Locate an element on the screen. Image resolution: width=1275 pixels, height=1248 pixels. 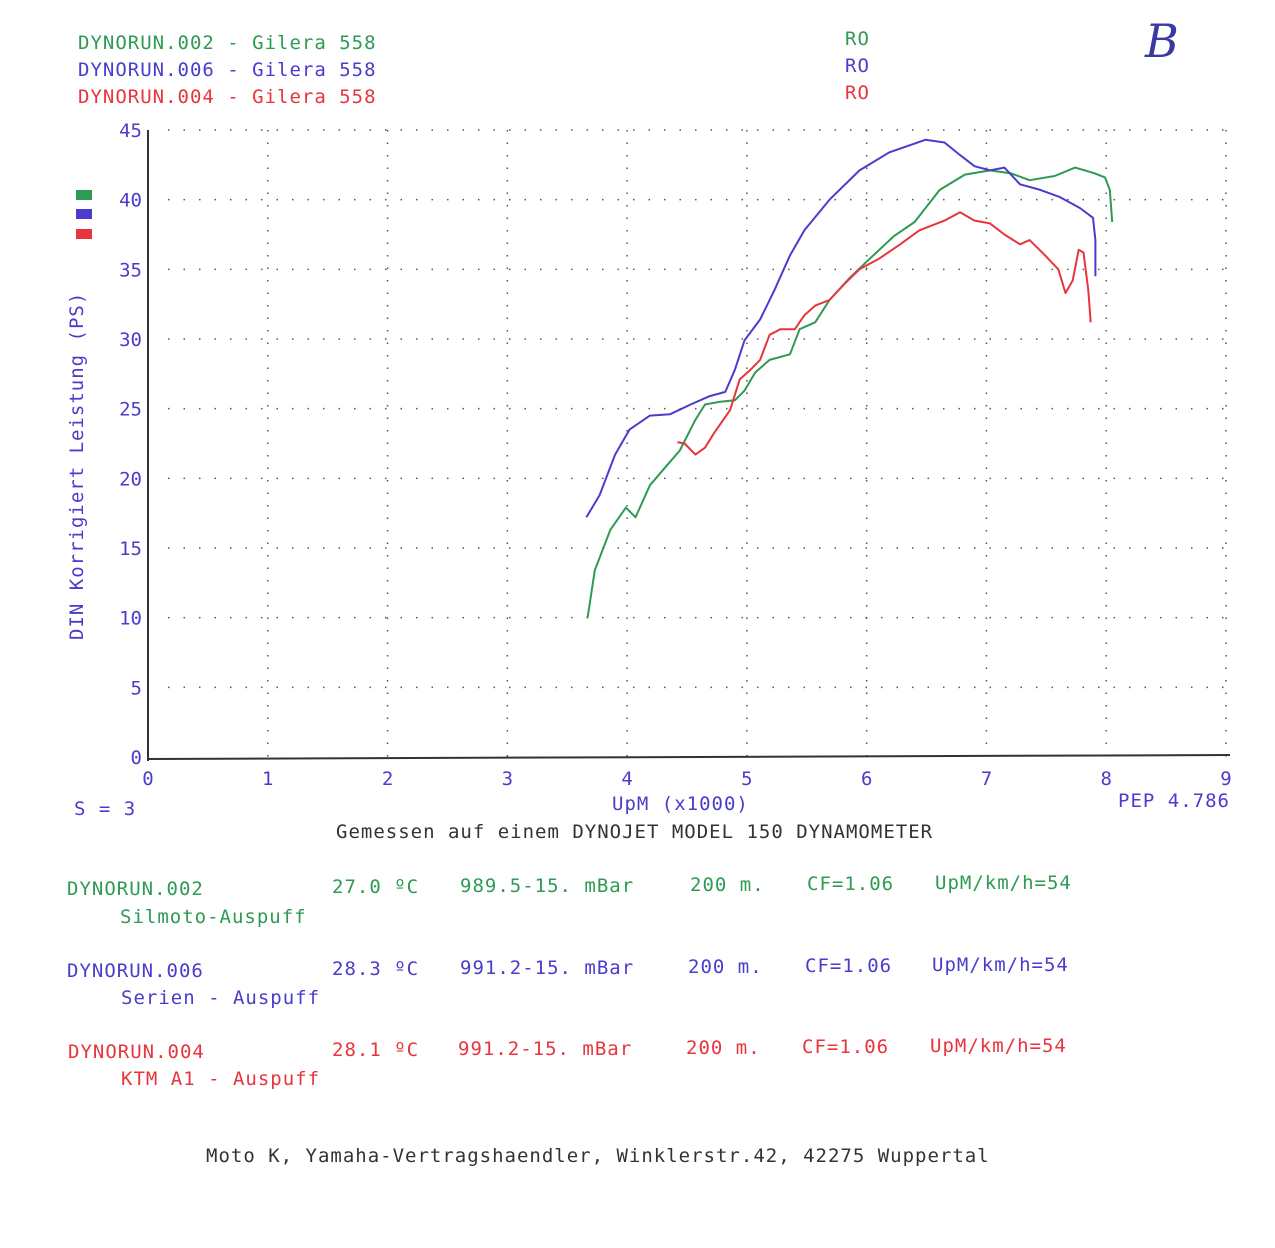
y-tick-label: 30 is located at coordinates (130, 340).